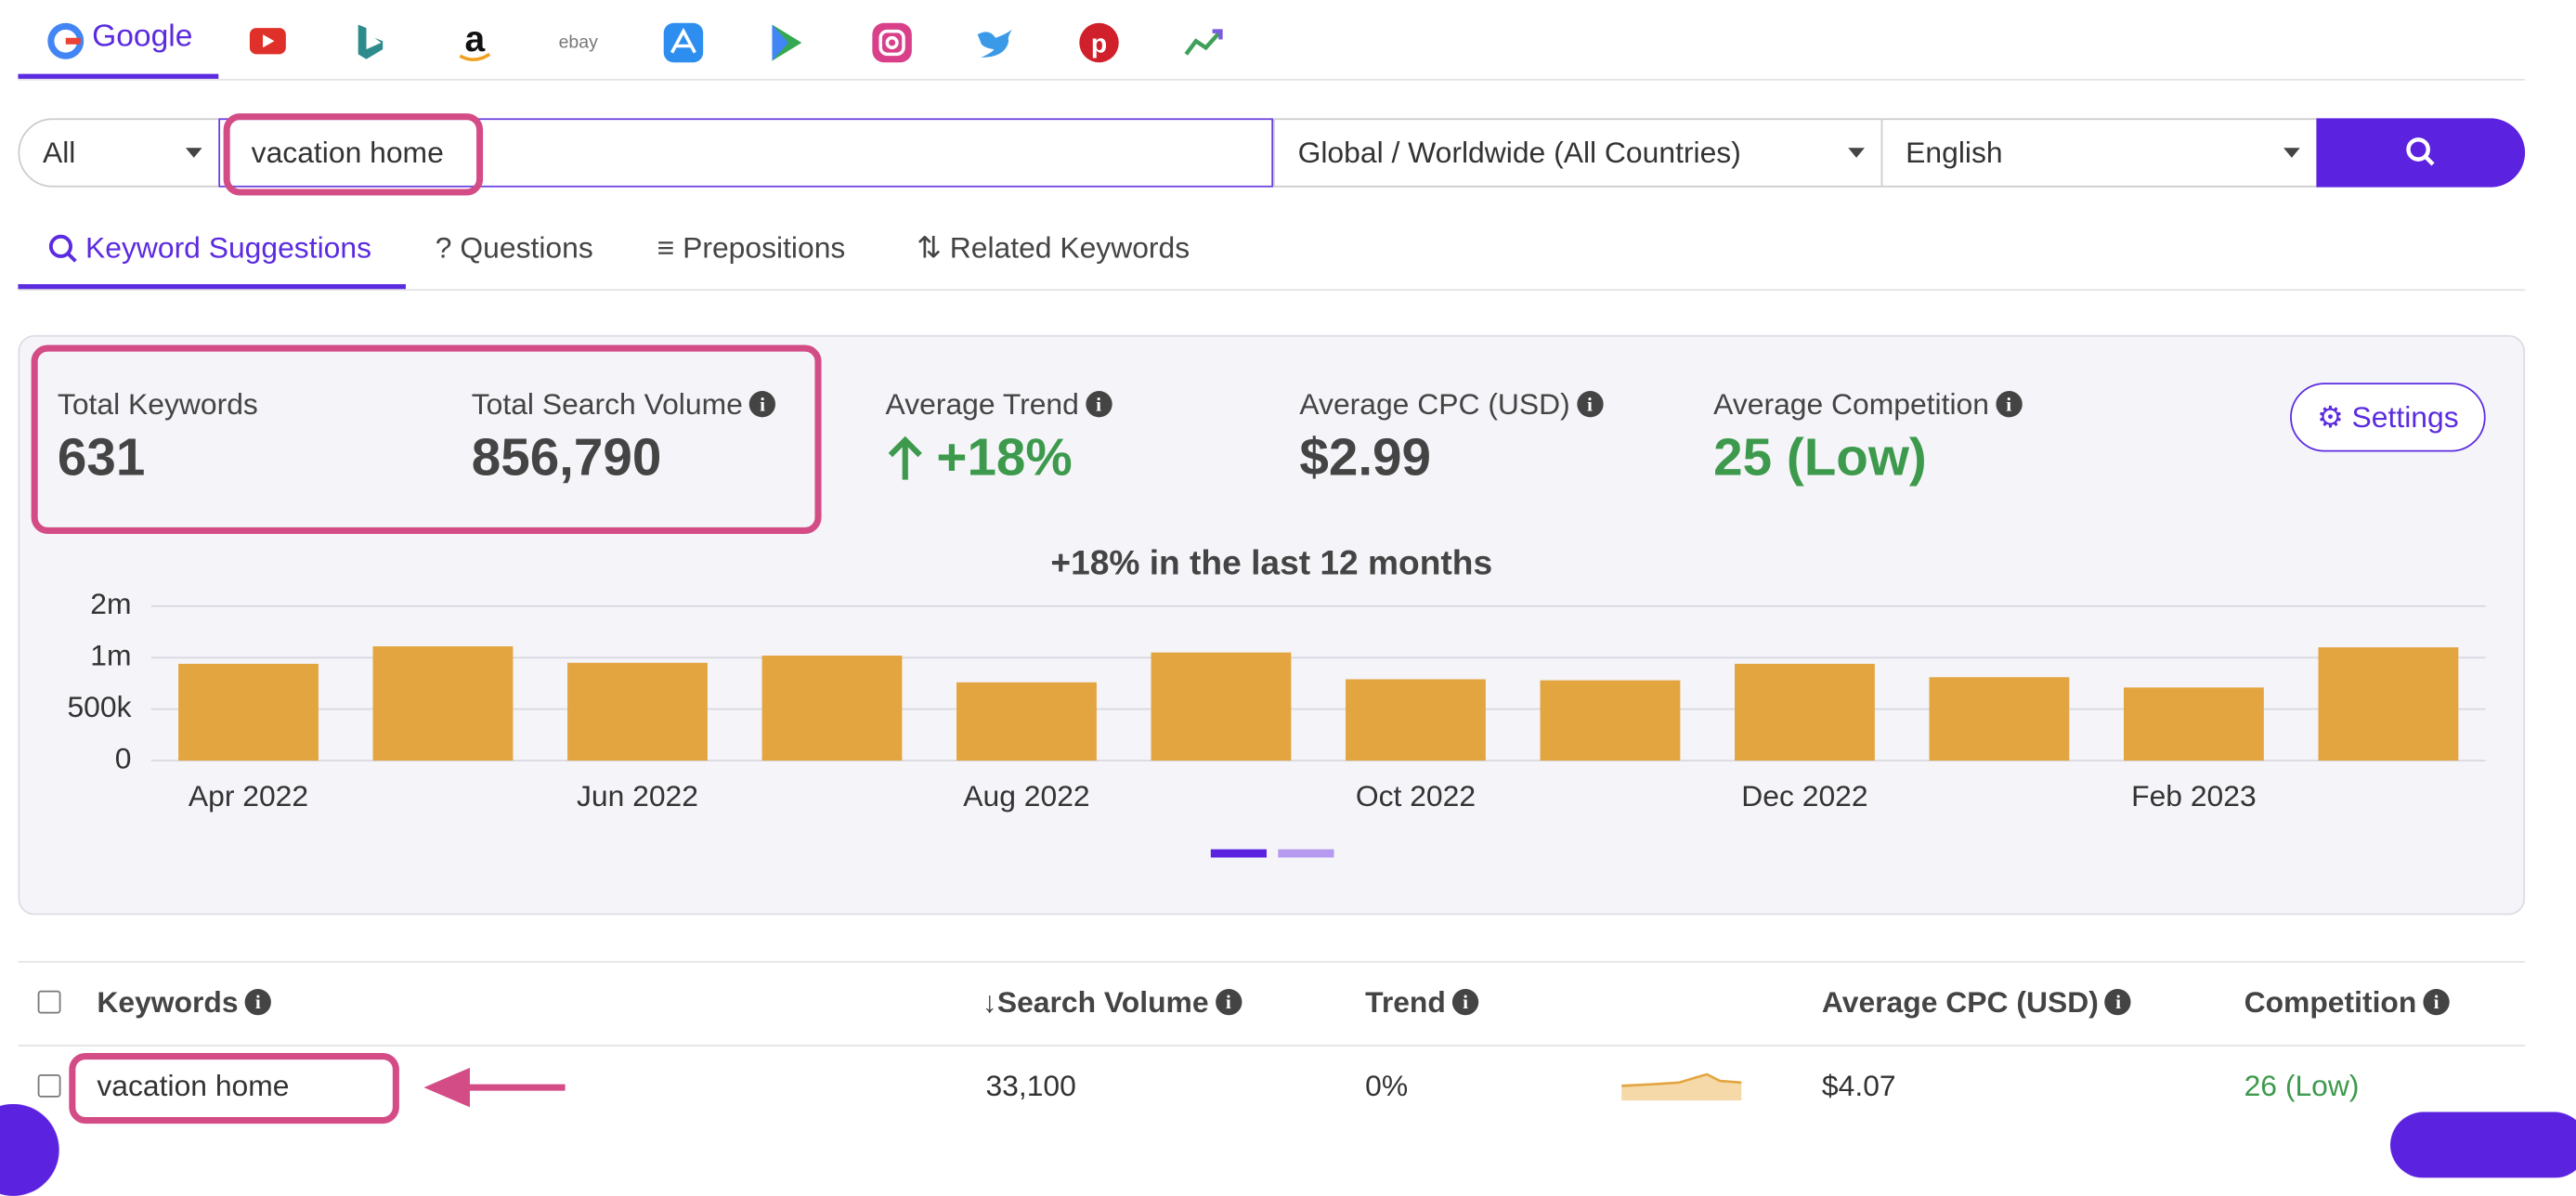  I want to click on stat-label: Total Keywords, so click(158, 404).